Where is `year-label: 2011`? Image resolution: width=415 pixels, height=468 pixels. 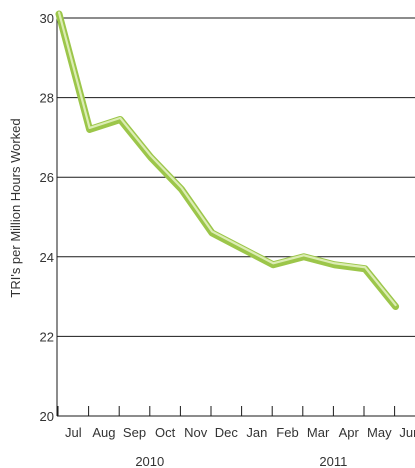 year-label: 2011 is located at coordinates (333, 461).